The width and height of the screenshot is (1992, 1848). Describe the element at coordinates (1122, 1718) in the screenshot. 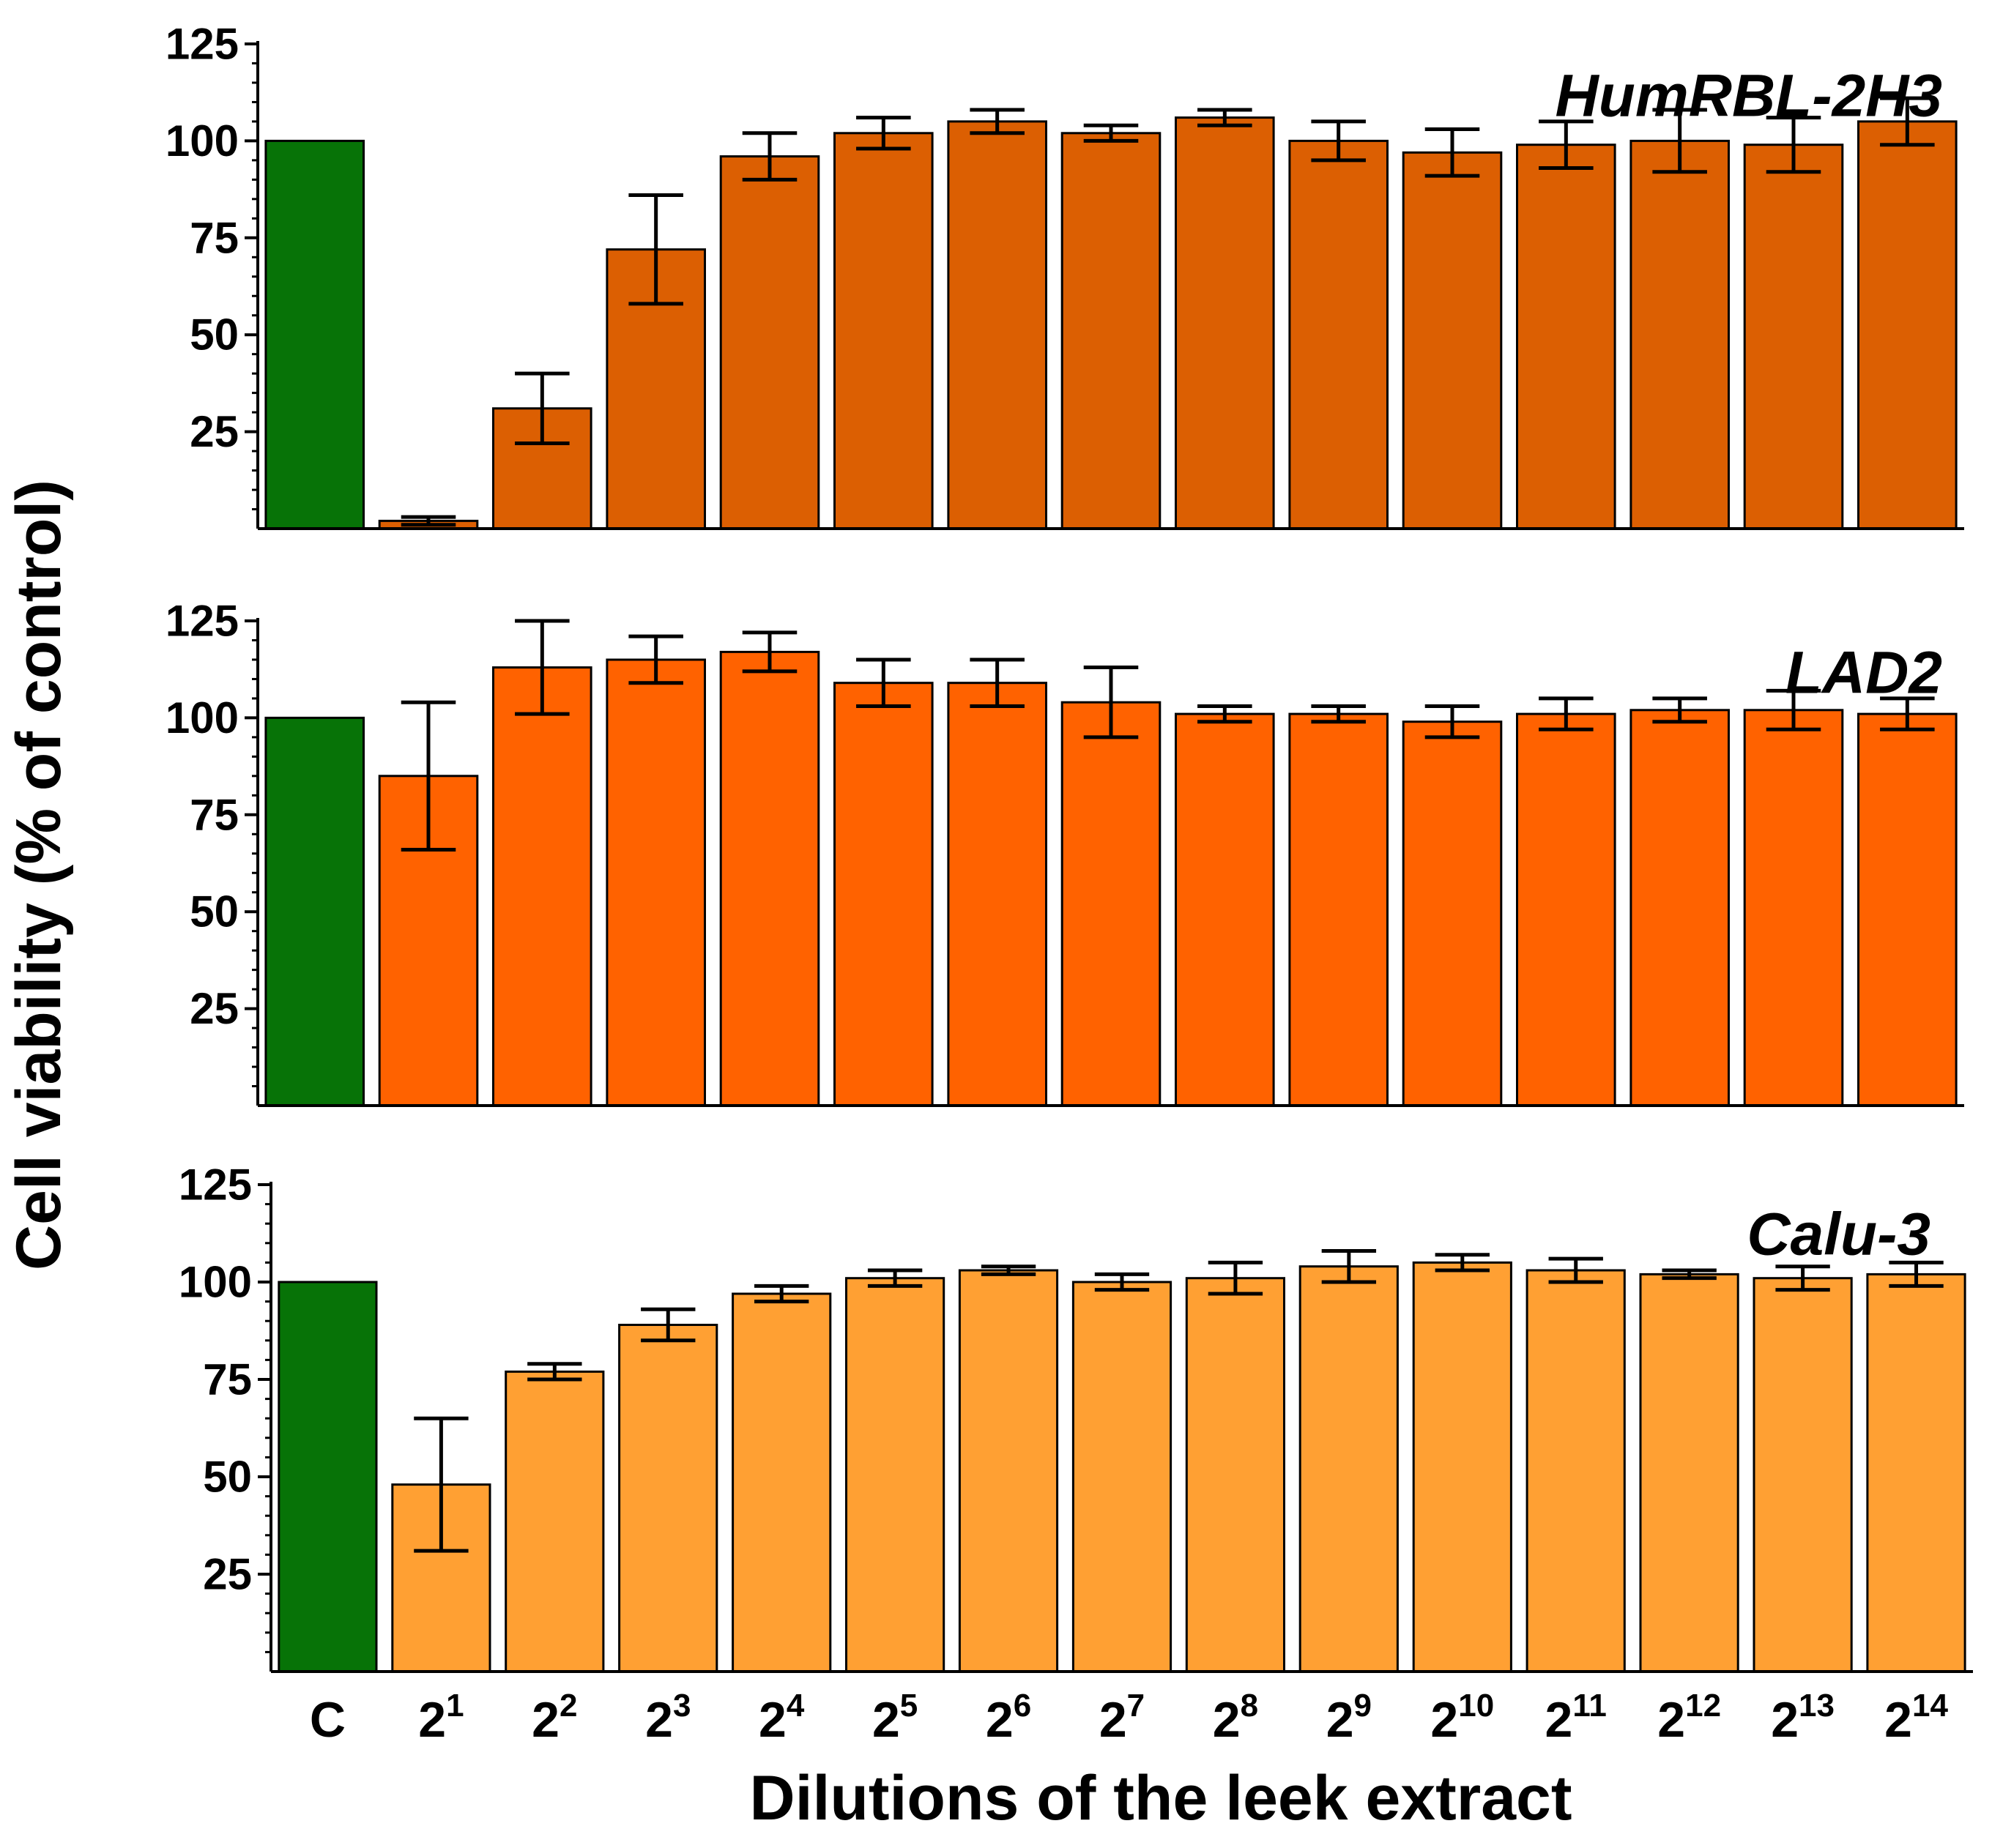

I see `x-tick-label: 27` at that location.